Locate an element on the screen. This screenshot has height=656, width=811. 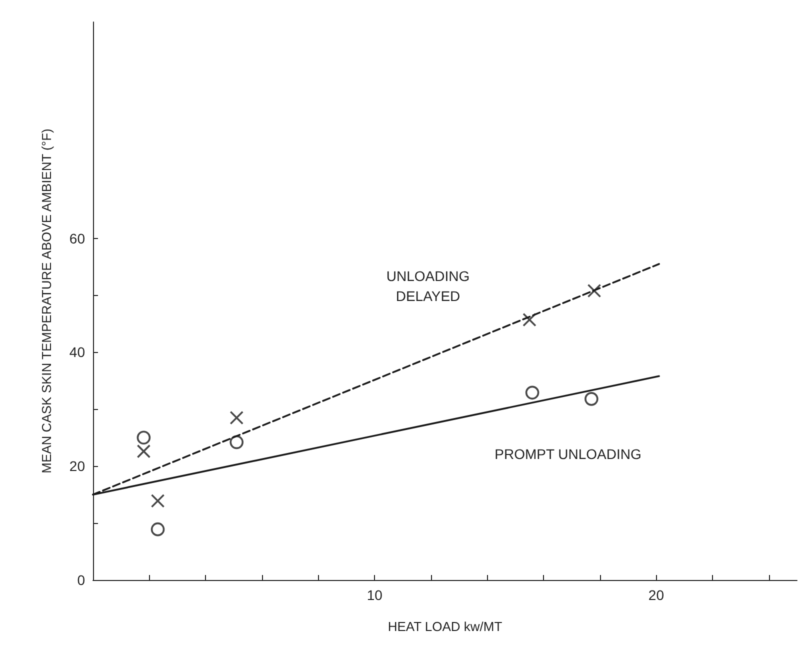
x-tick-label: 10 is located at coordinates (374, 595).